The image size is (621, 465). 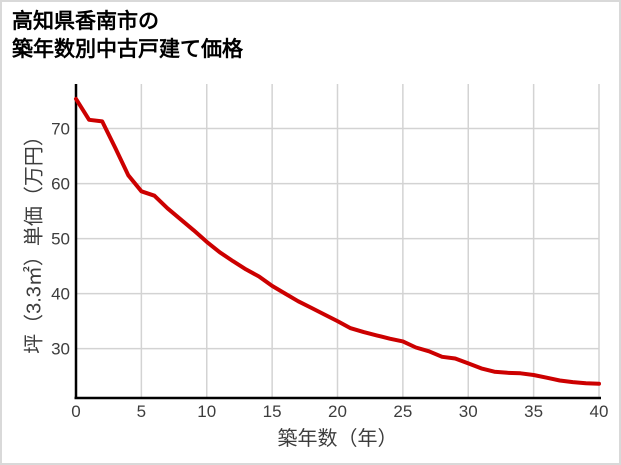 What do you see at coordinates (34, 240) in the screenshot?
I see `y-axis-label: 坪（3.3㎡）単価（万円）` at bounding box center [34, 240].